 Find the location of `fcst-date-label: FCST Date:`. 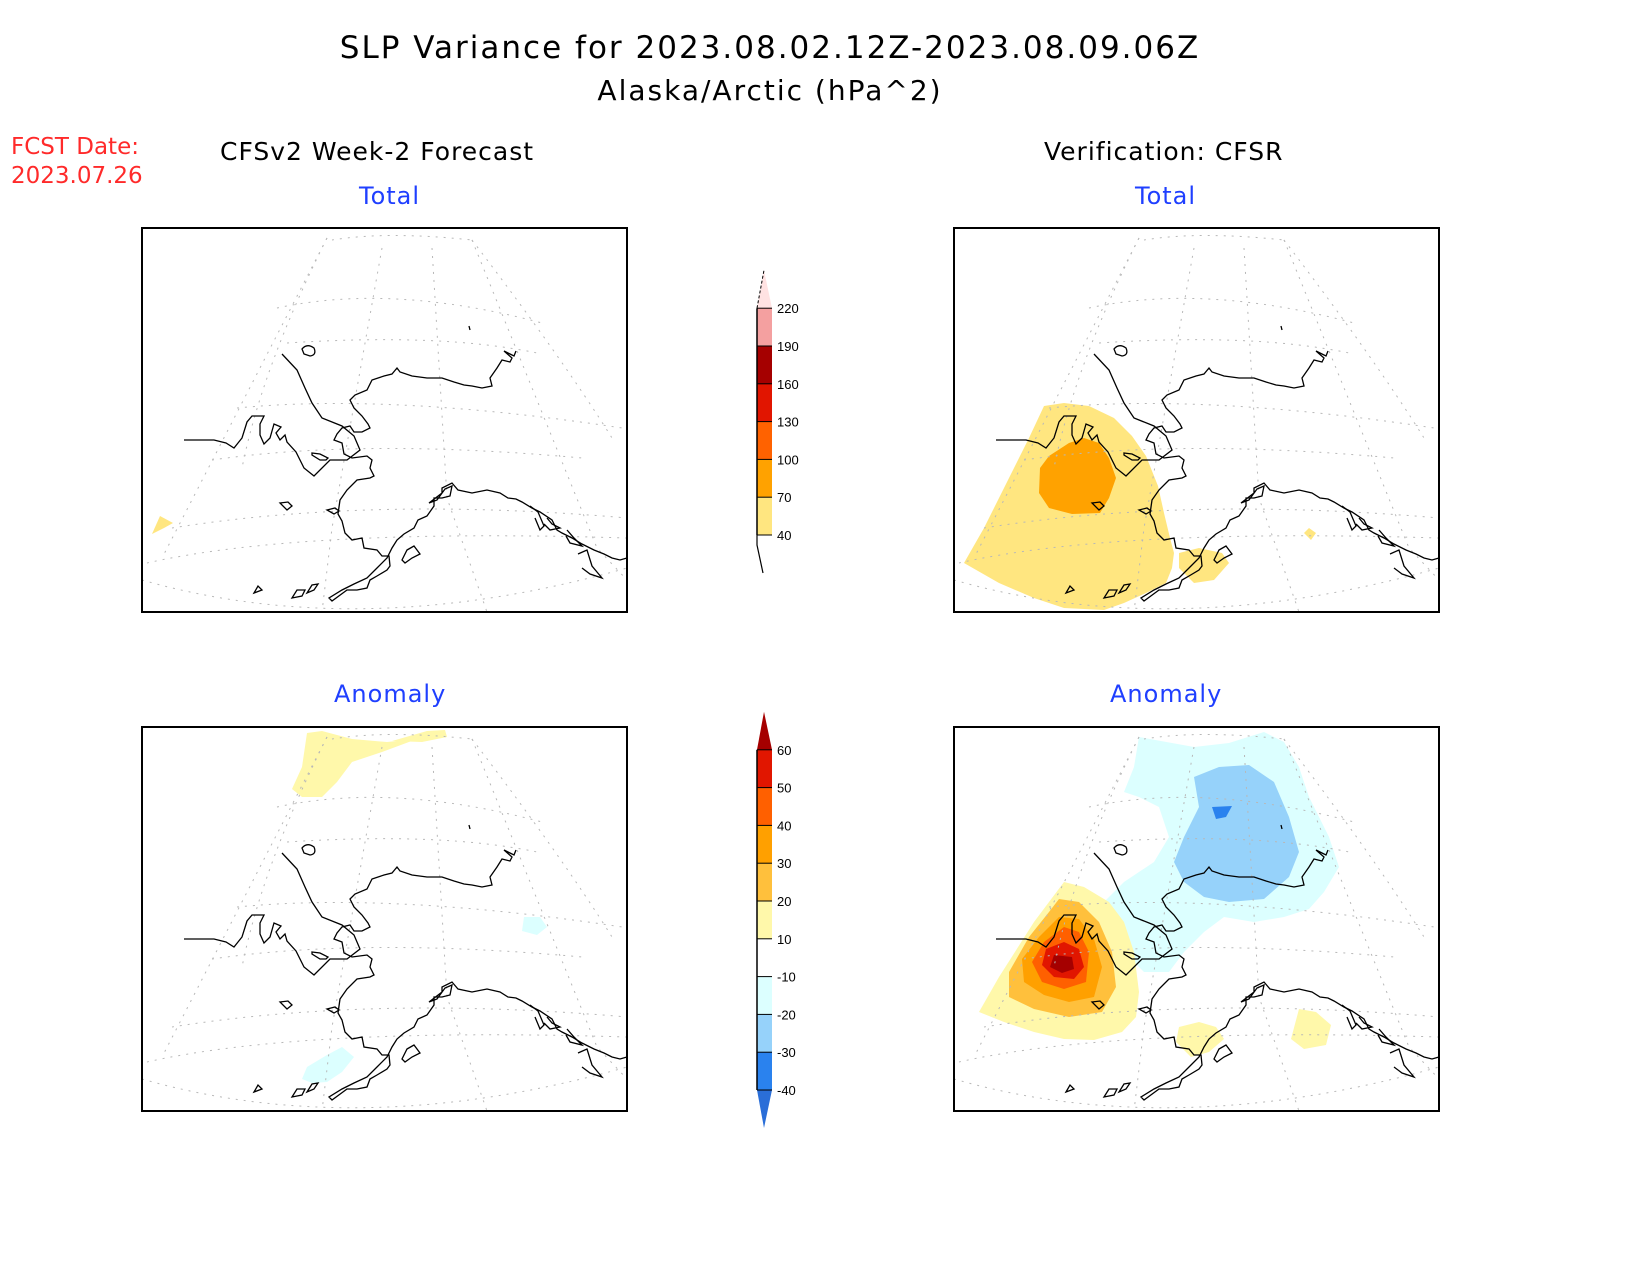

fcst-date-label: FCST Date: is located at coordinates (75, 147).